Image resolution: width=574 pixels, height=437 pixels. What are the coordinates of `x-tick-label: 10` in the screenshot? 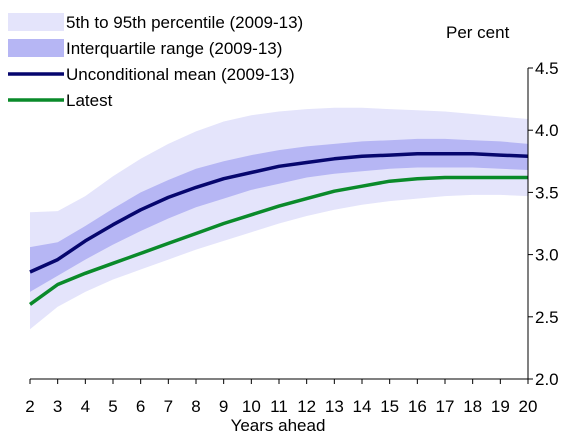 It's located at (251, 406).